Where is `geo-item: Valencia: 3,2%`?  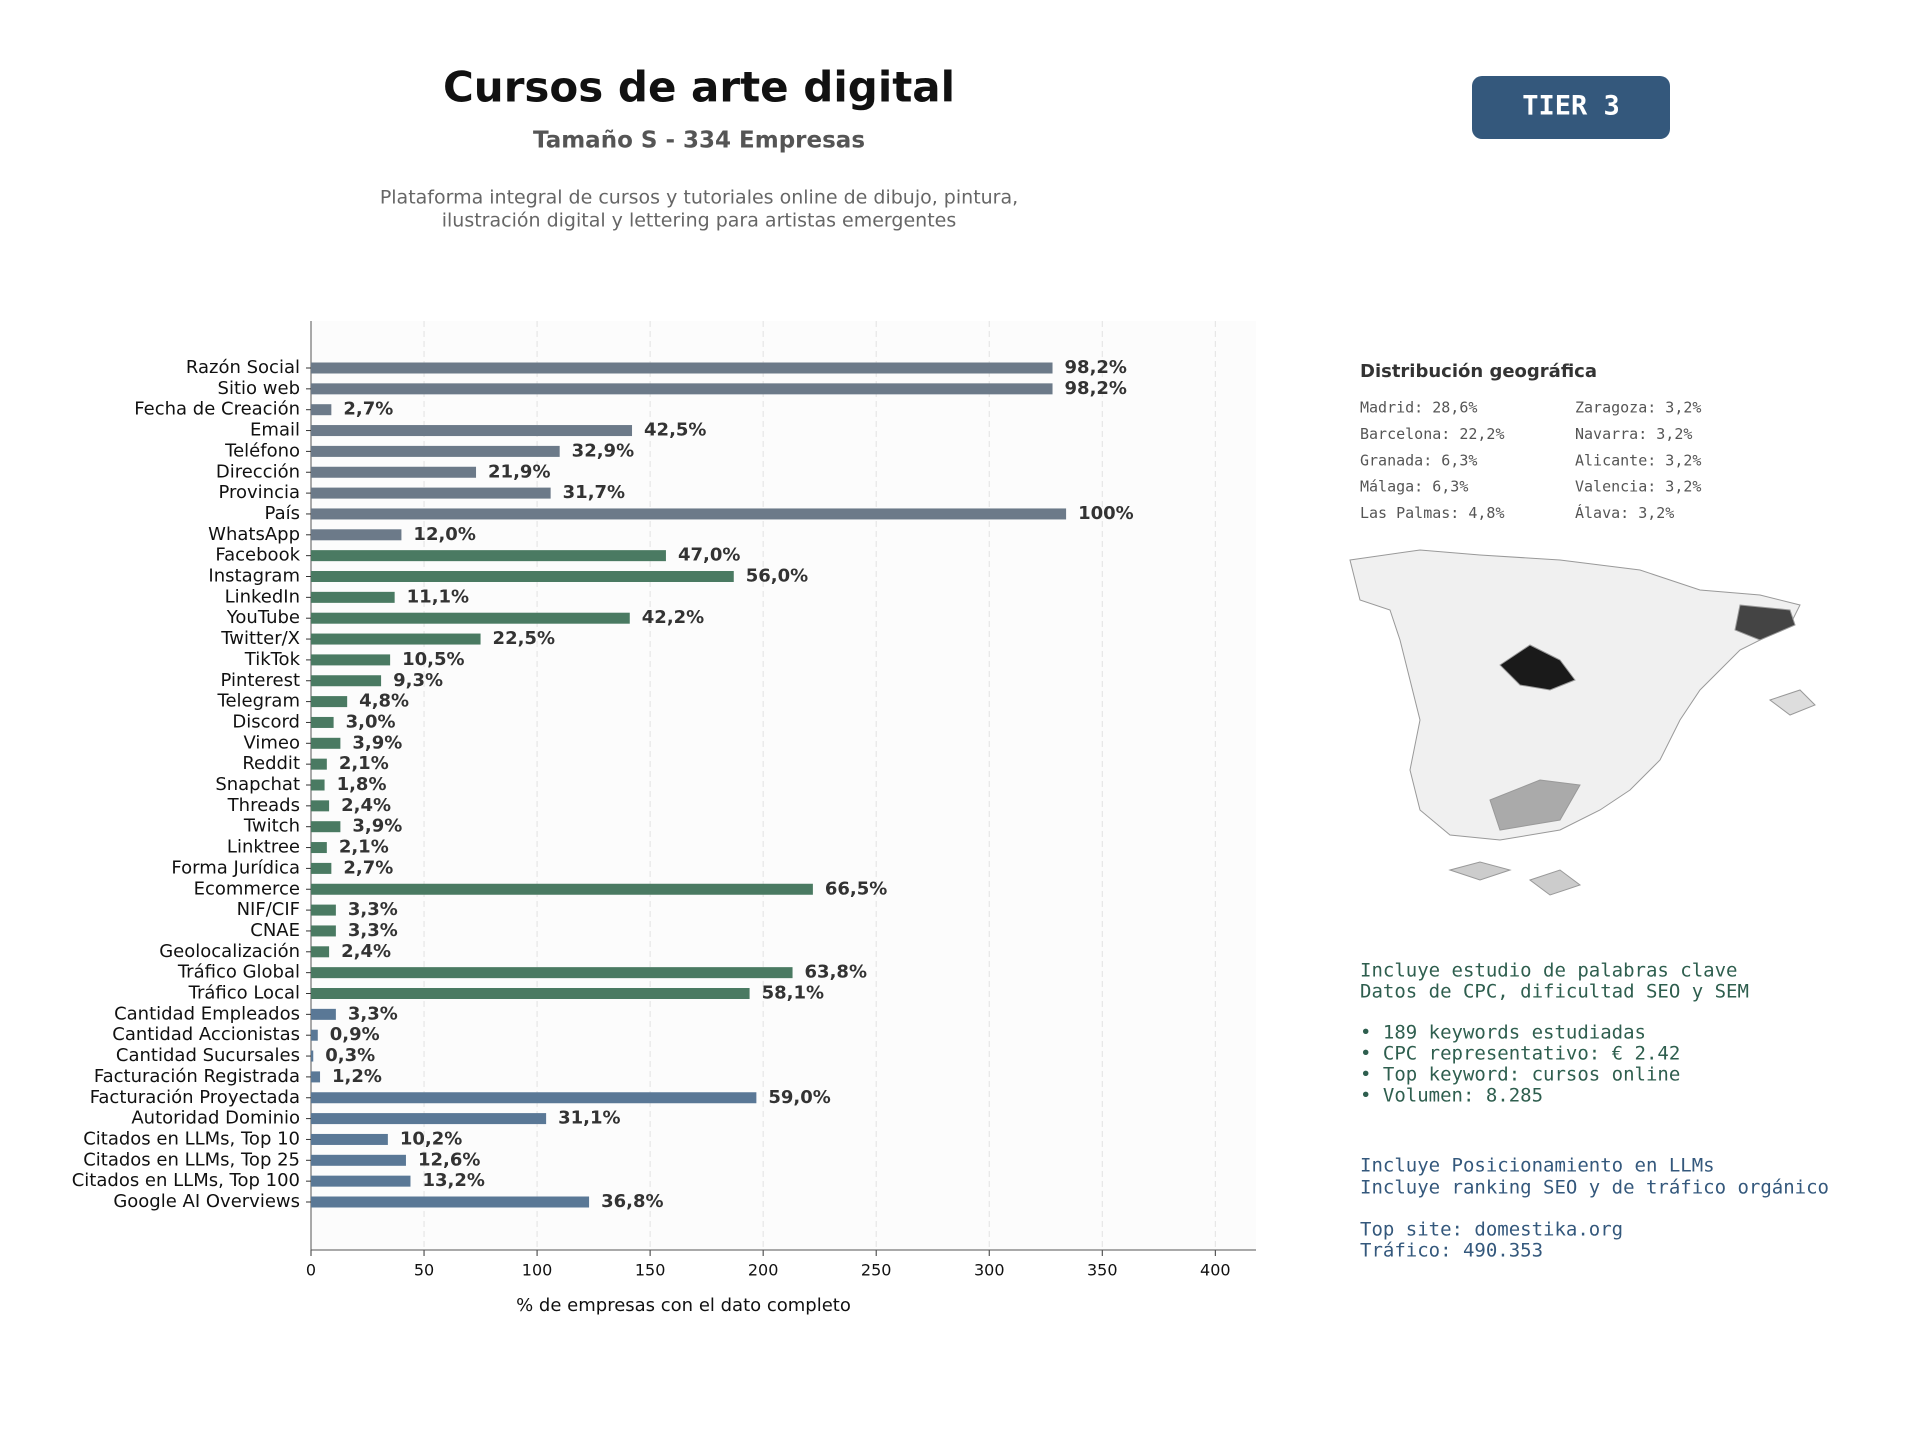
geo-item: Valencia: 3,2% is located at coordinates (1638, 487).